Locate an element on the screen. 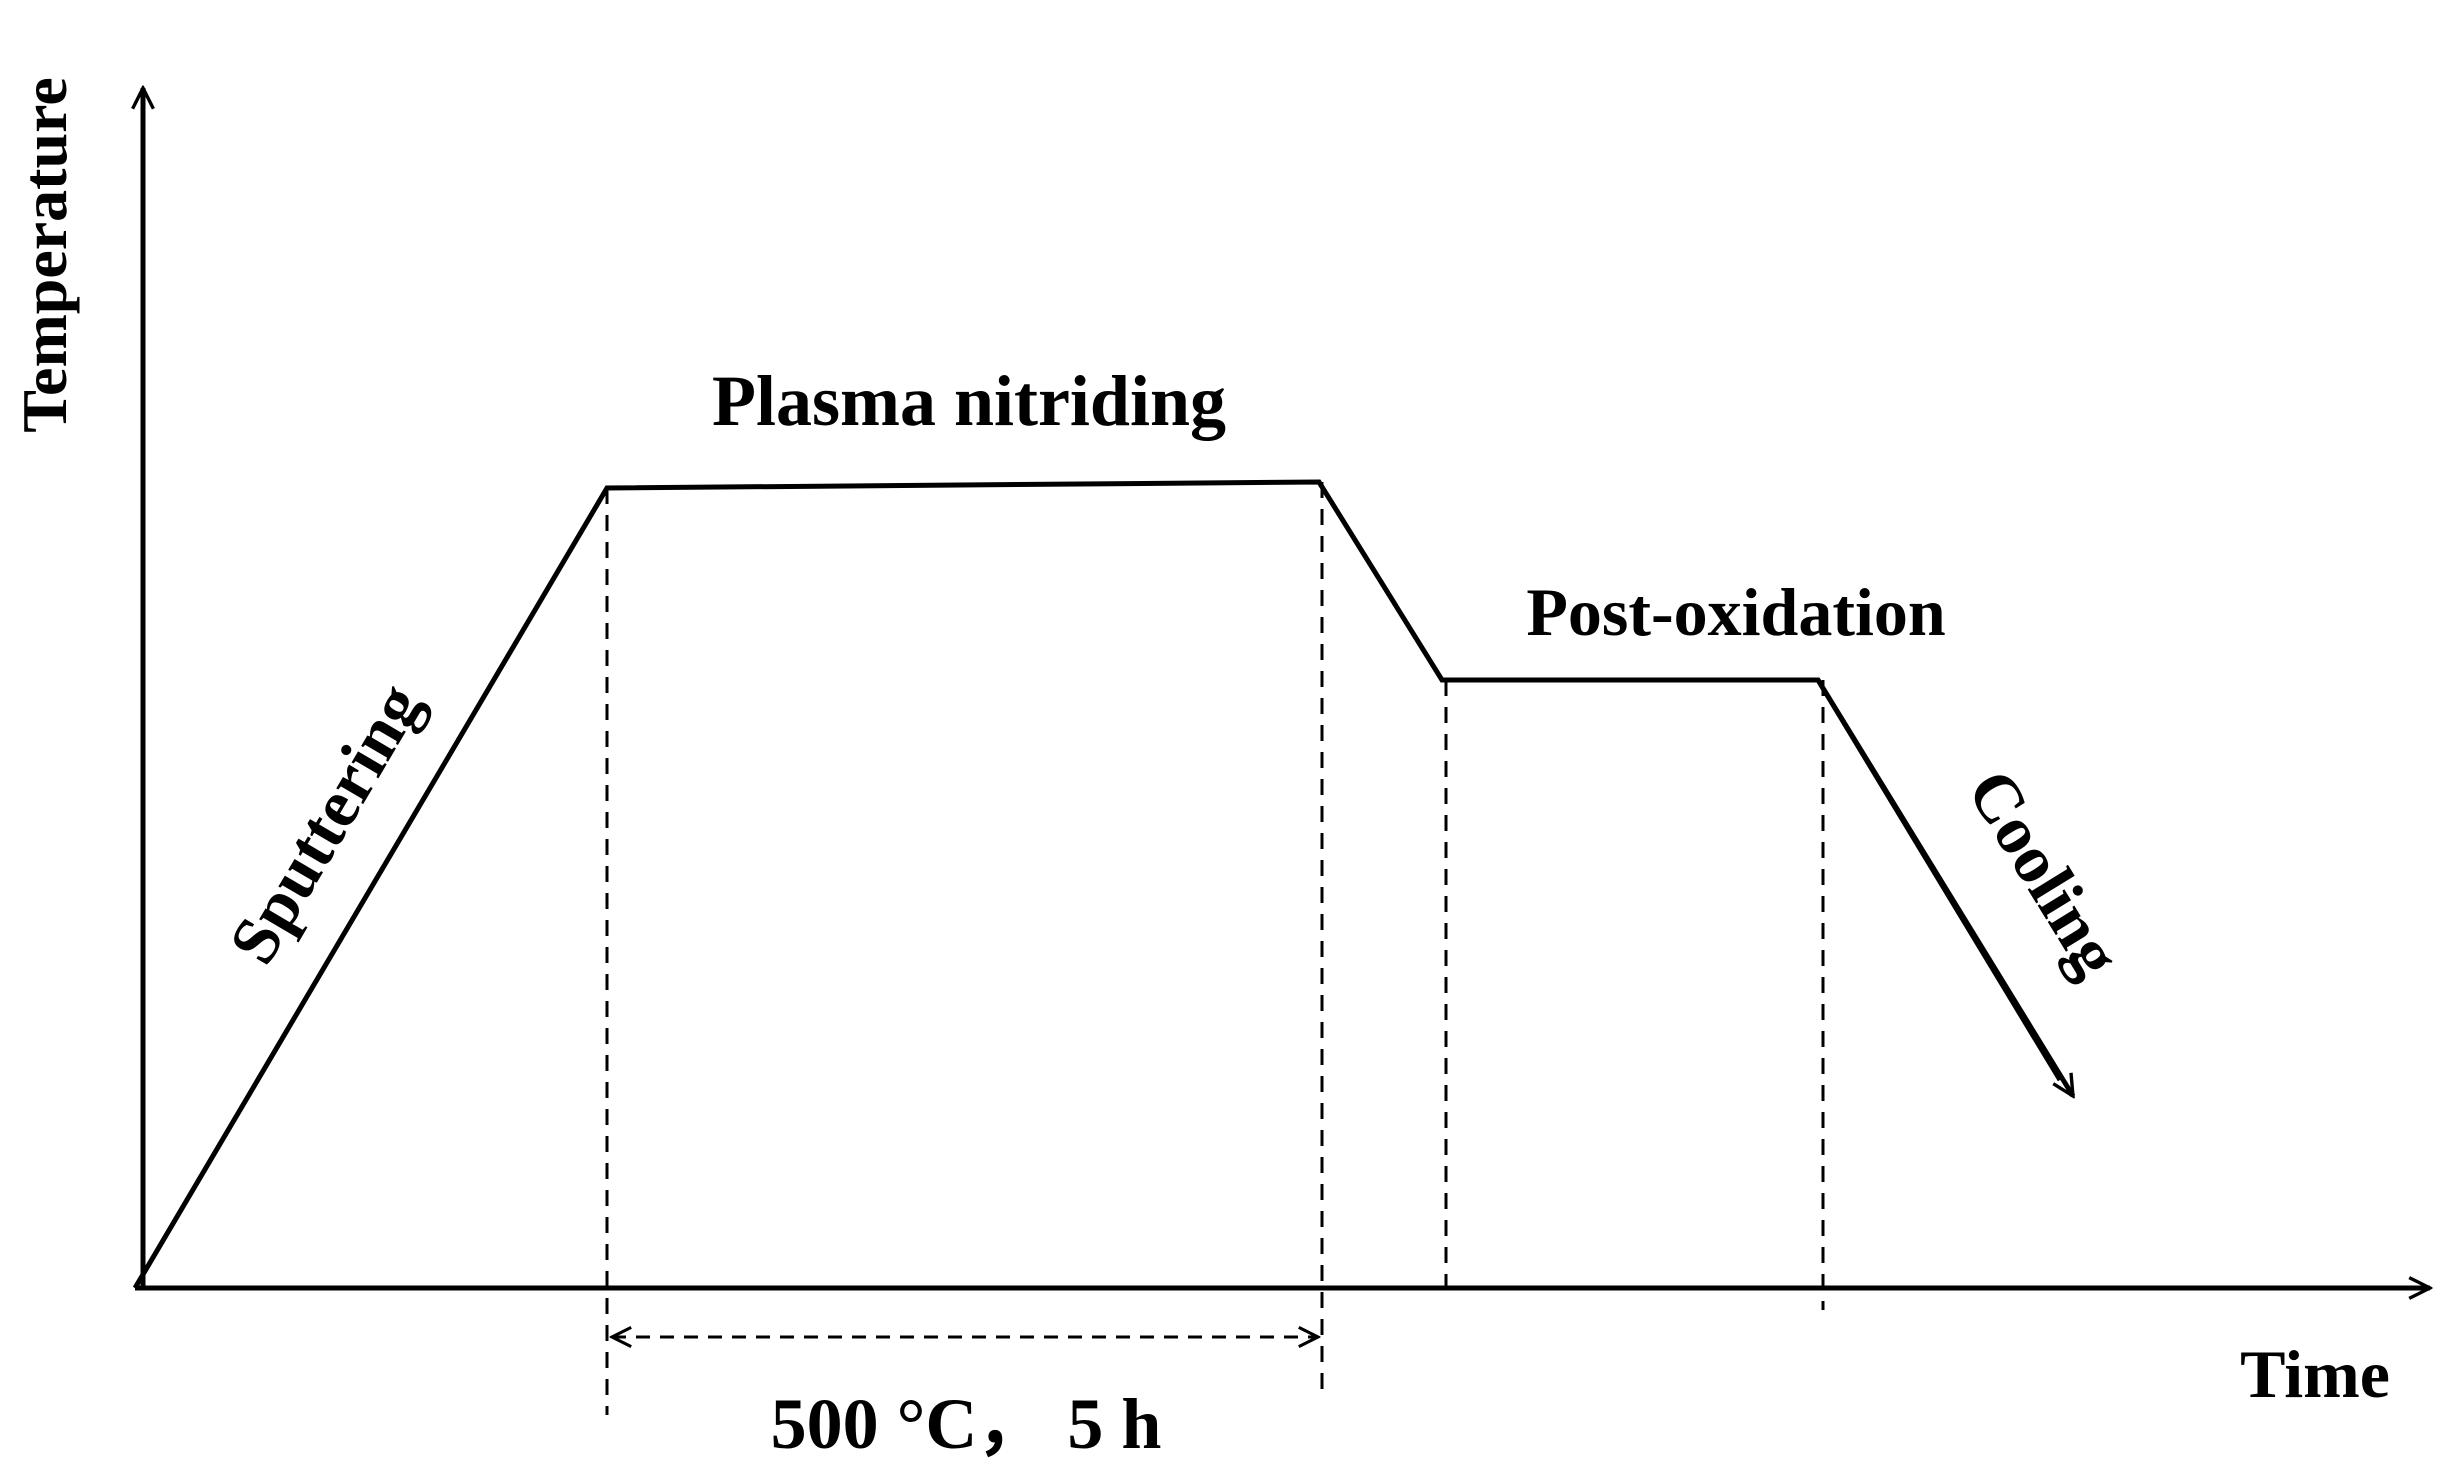 The width and height of the screenshot is (2445, 1472). nitriding-condition-label: 500 °C， 5 h is located at coordinates (966, 1424).